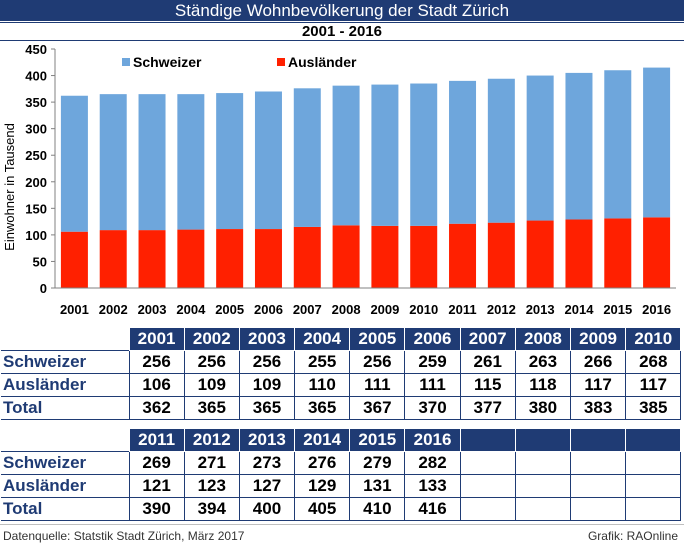 The height and width of the screenshot is (545, 684). I want to click on x-tick-label: 2003, so click(152, 309).